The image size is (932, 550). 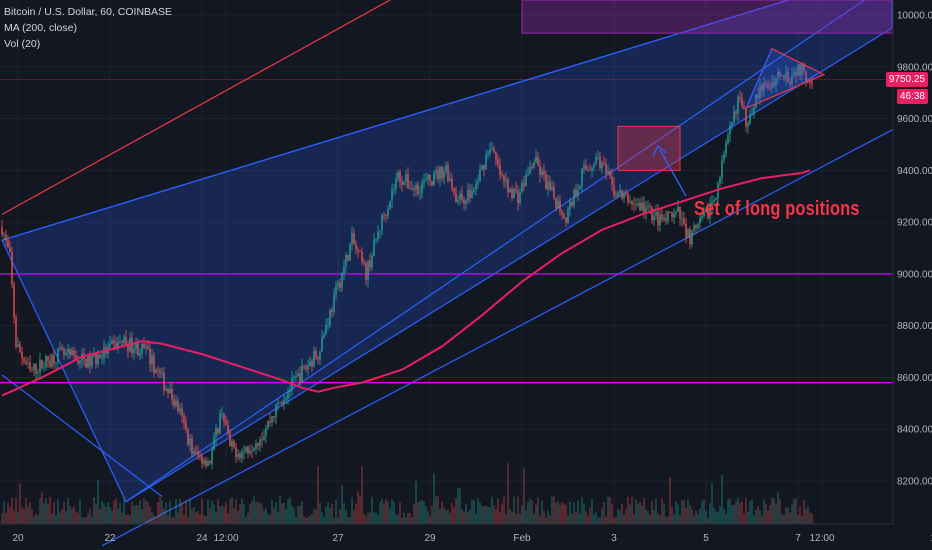 What do you see at coordinates (88, 12) in the screenshot?
I see `symbol-title: Bitcoin / U.S. Dollar, 60, COINBASE` at bounding box center [88, 12].